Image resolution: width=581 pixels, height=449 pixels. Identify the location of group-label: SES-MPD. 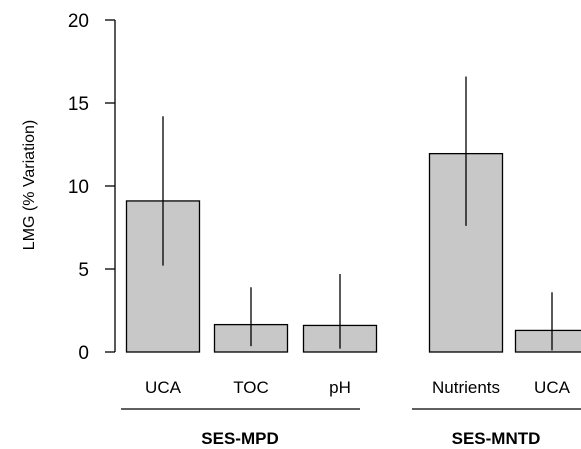
(239, 438).